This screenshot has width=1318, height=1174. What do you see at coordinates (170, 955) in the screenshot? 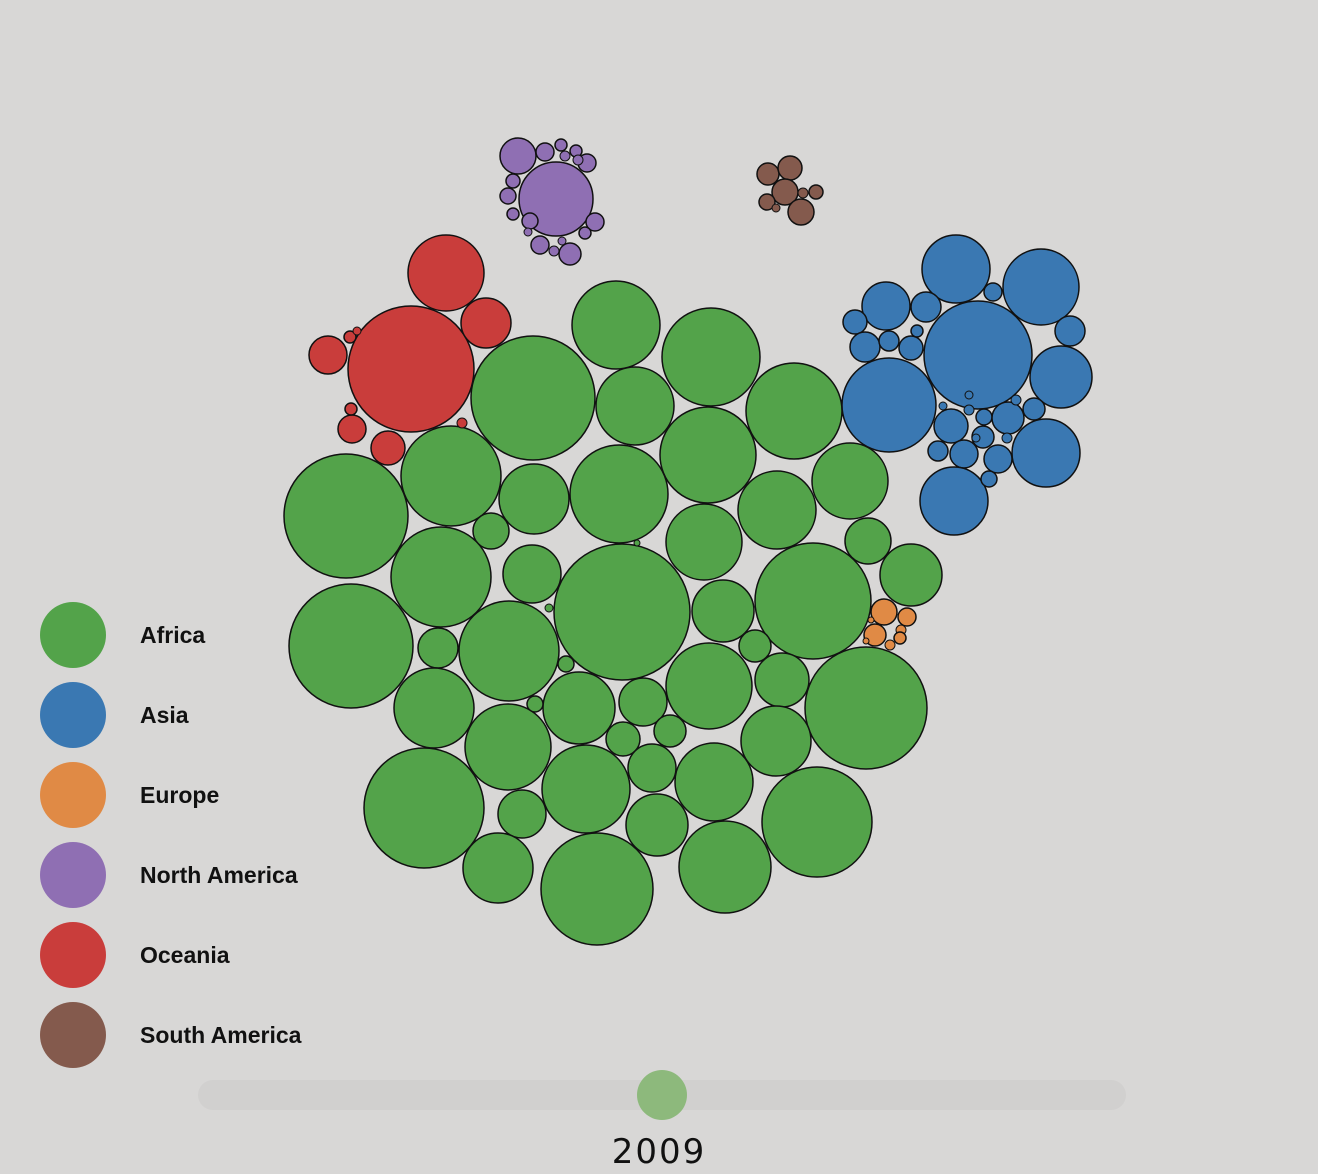
I see `legend-item-oceania: Oceania` at bounding box center [170, 955].